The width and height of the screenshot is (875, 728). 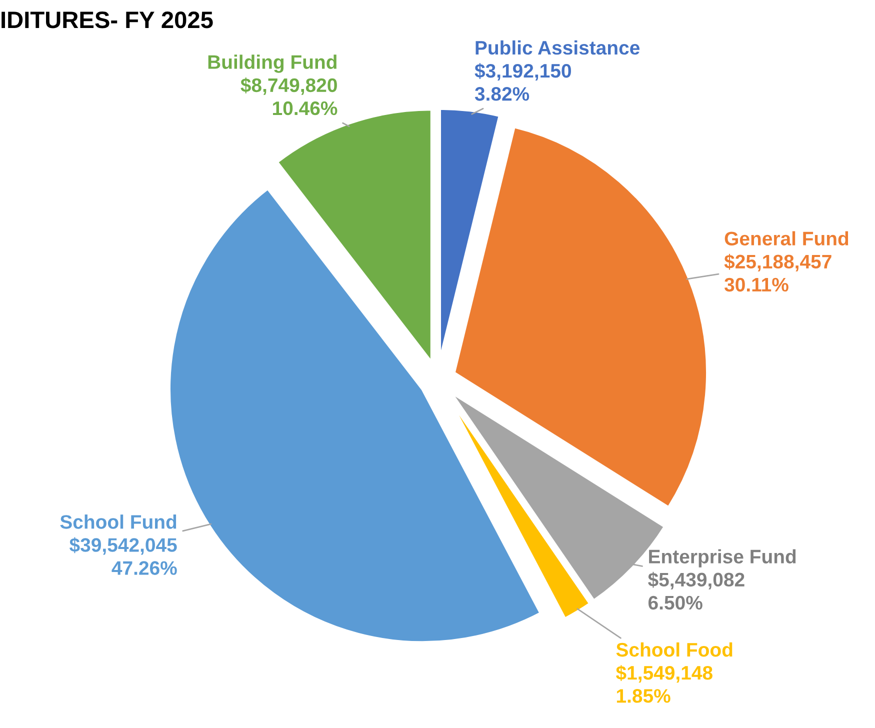 What do you see at coordinates (778, 273) in the screenshot?
I see `data-label: $25,188,457 30.11%` at bounding box center [778, 273].